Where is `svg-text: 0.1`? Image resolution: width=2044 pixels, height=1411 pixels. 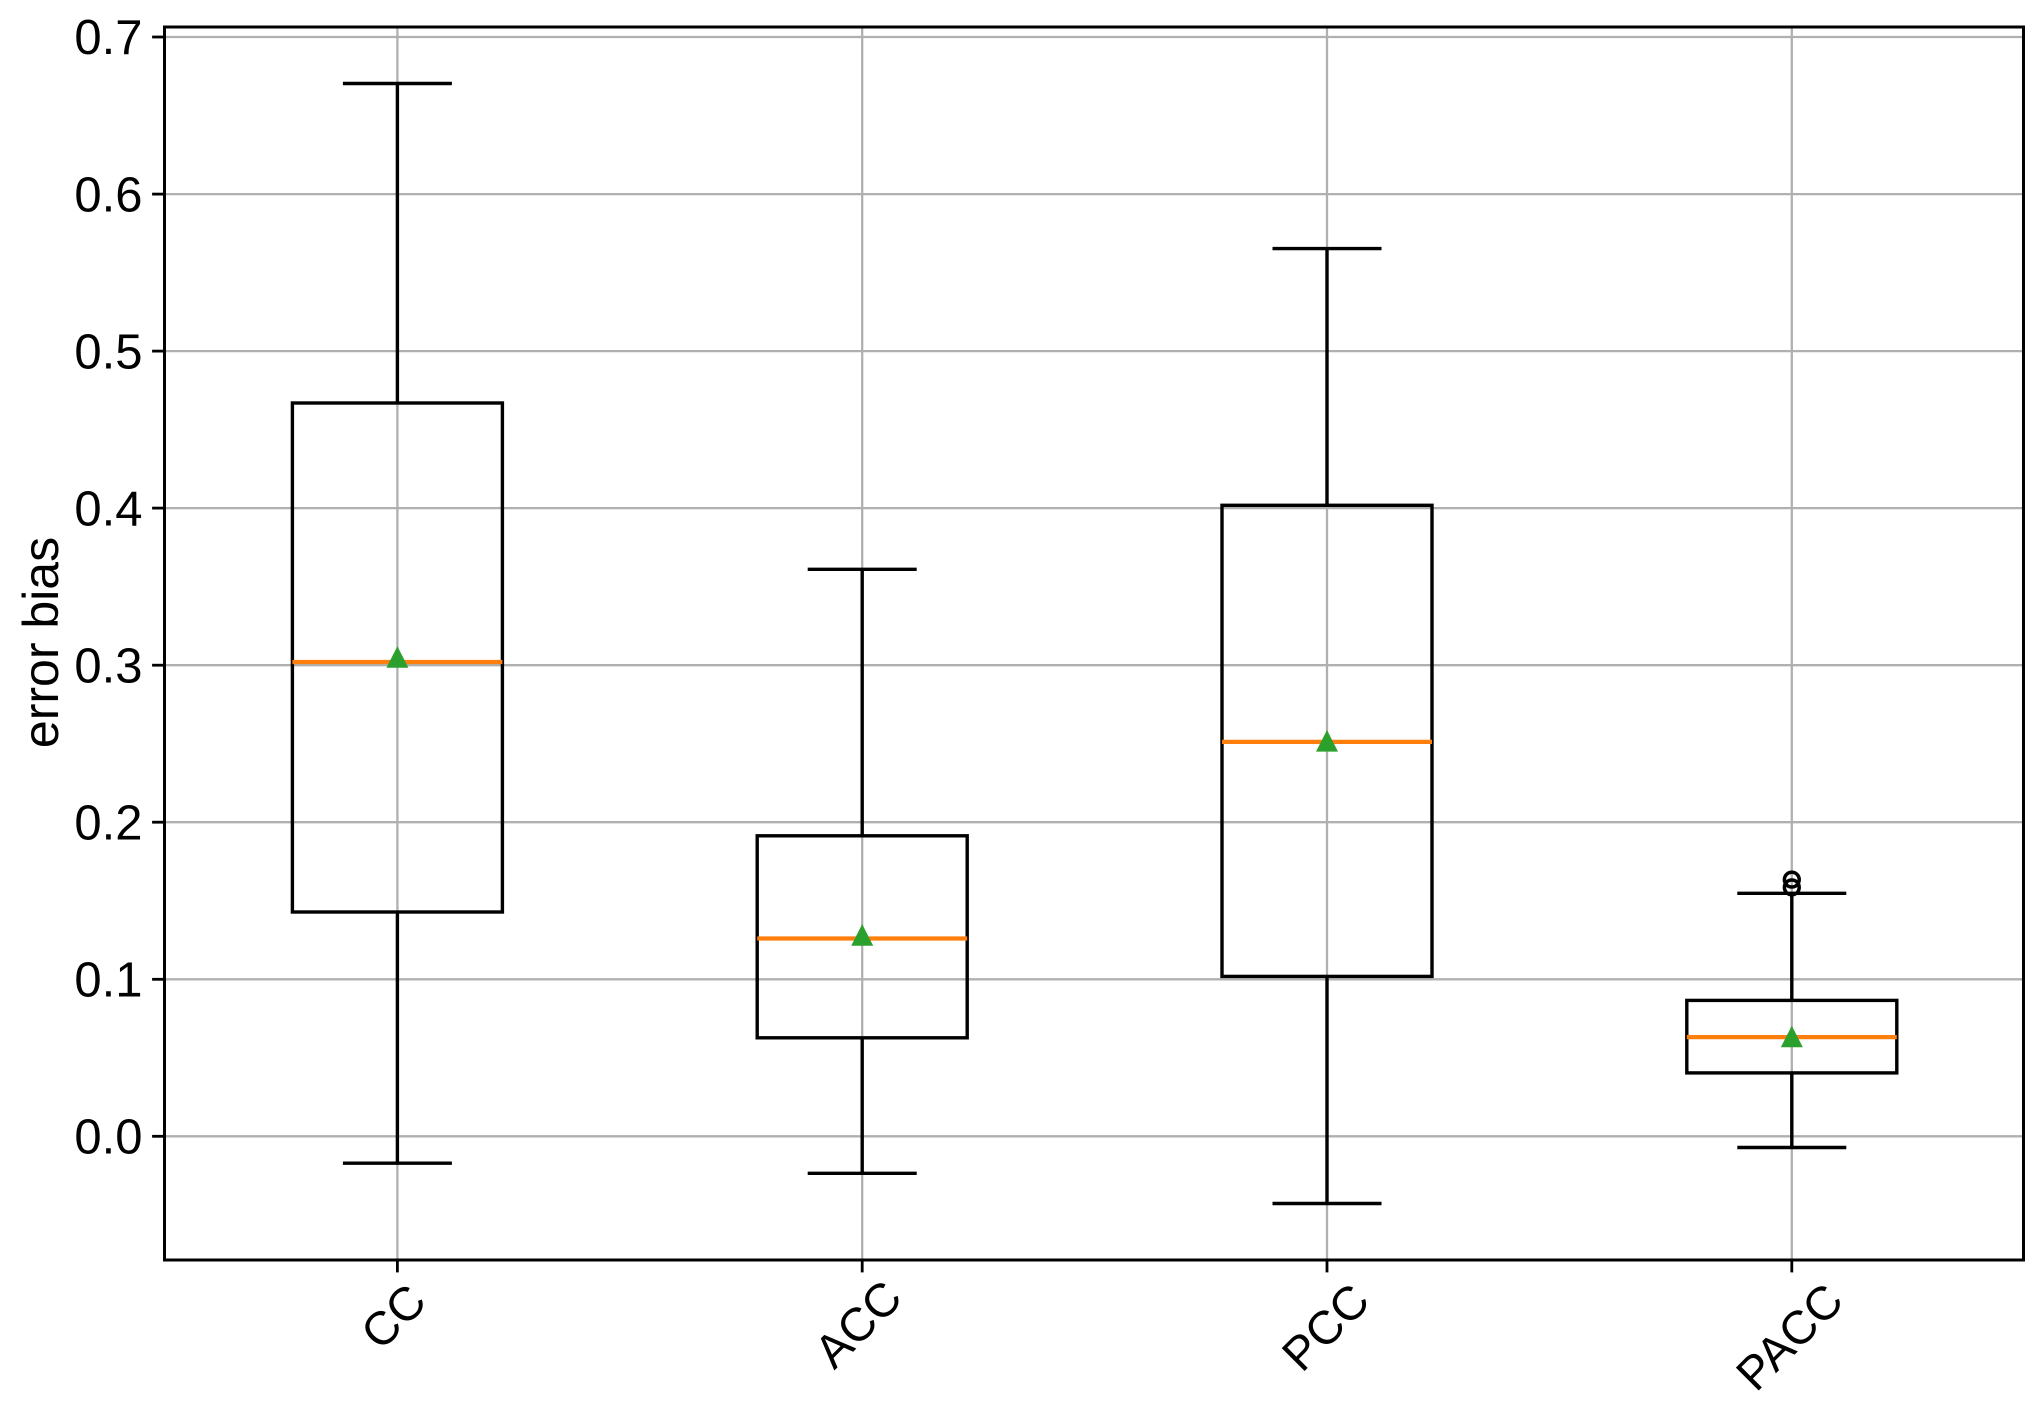 svg-text: 0.1 is located at coordinates (108, 981).